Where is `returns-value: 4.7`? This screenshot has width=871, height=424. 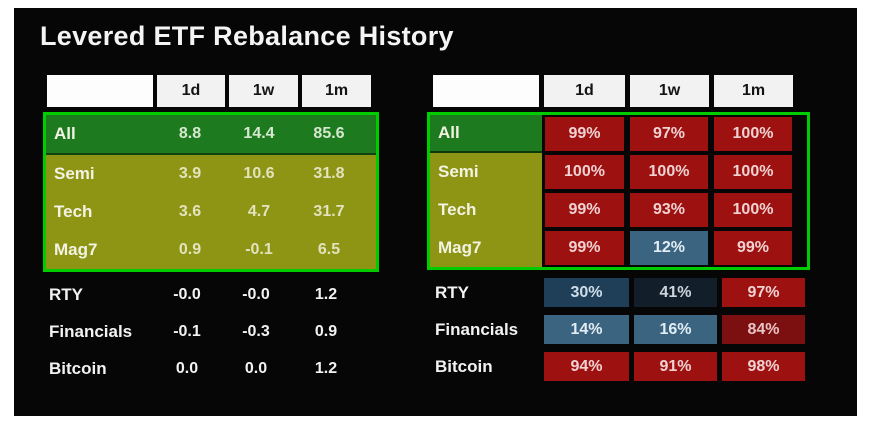 returns-value: 4.7 is located at coordinates (259, 211).